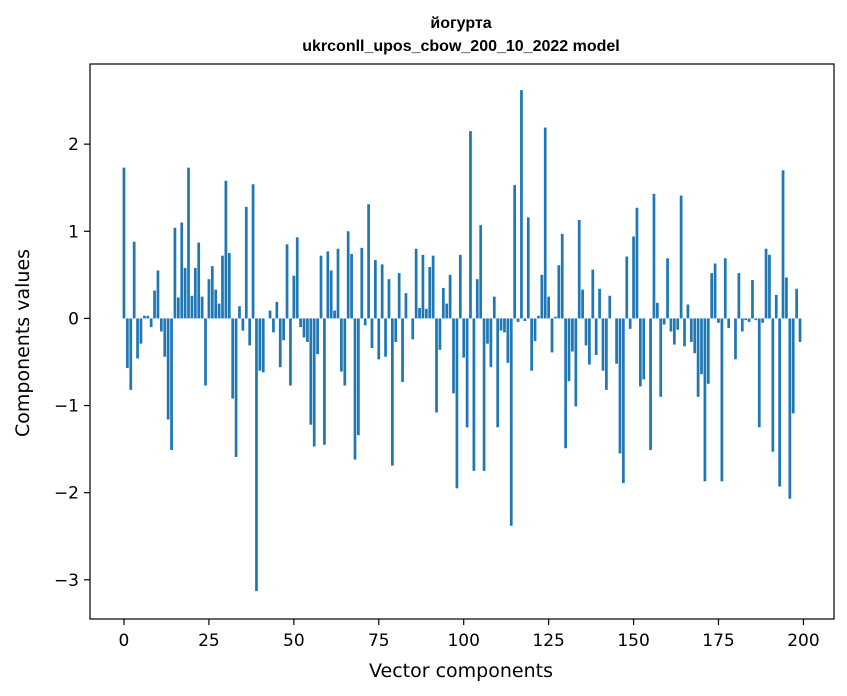 Image resolution: width=847 pixels, height=696 pixels. Describe the element at coordinates (718, 641) in the screenshot. I see `x-tick-label: 175` at that location.